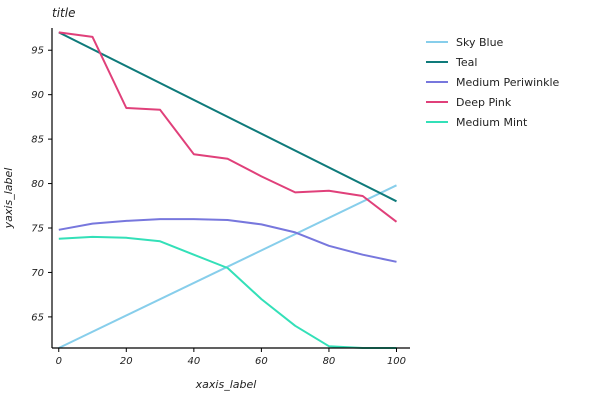 The width and height of the screenshot is (591, 400). What do you see at coordinates (37, 229) in the screenshot?
I see `y-tick-label: 75` at bounding box center [37, 229].